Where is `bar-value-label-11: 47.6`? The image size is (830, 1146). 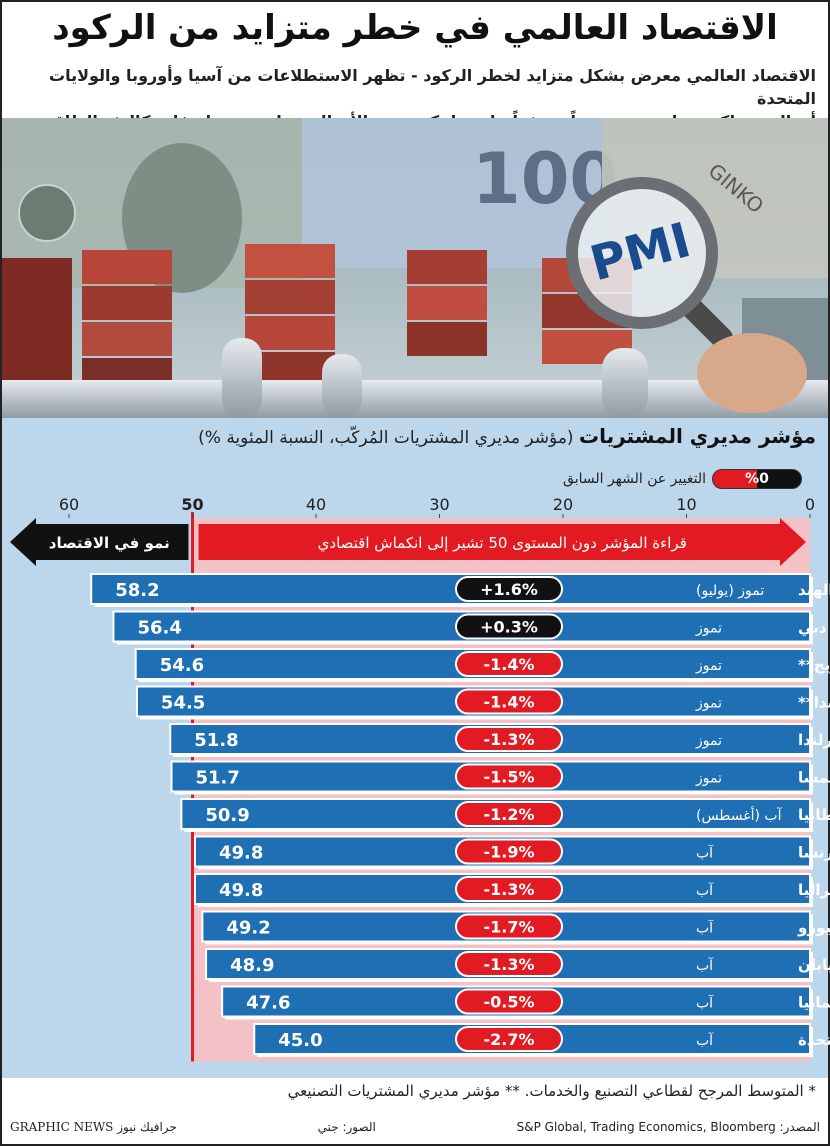 bar-value-label-11: 47.6 is located at coordinates (268, 1003).